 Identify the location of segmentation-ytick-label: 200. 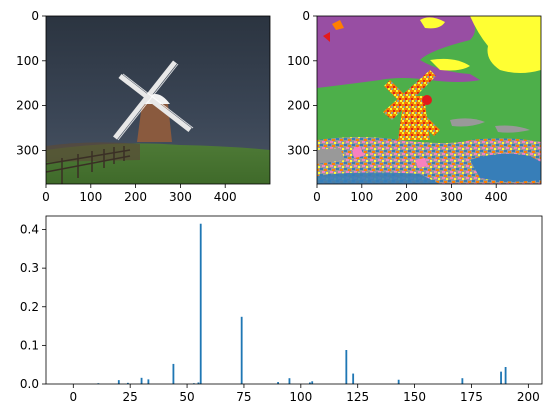
(298, 106).